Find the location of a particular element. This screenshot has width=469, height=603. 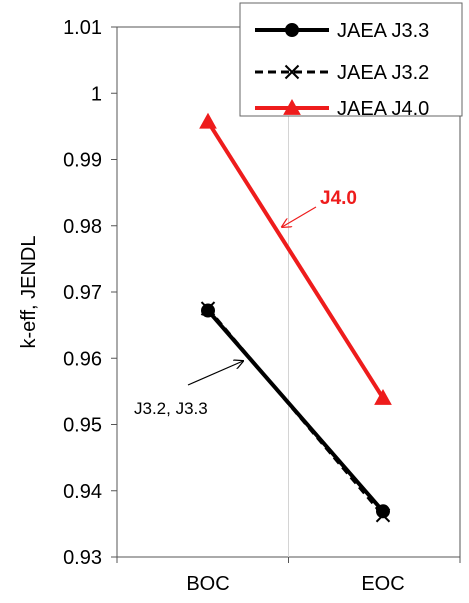

y-tick-label: 0.95 is located at coordinates (82, 426).